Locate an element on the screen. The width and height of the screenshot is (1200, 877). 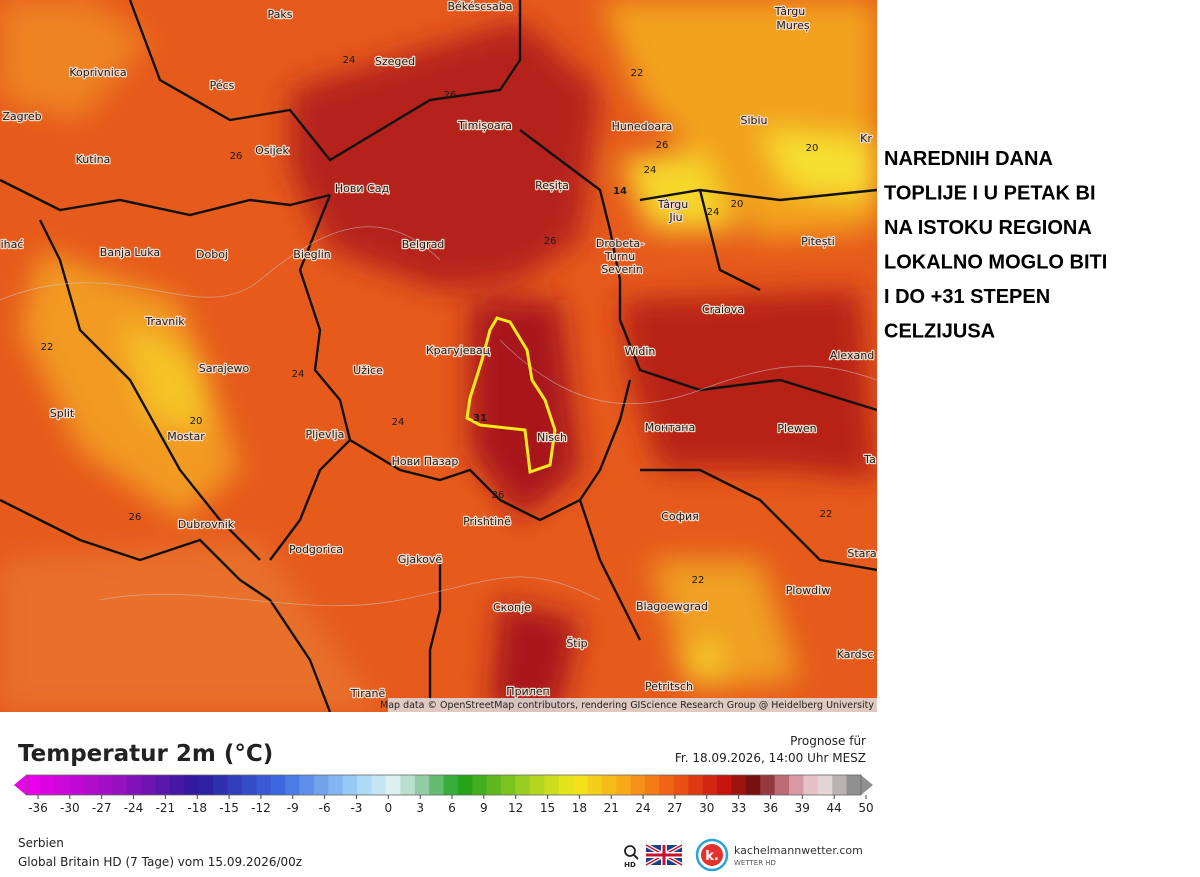
legend-title: Temperatur 2m (°C) is located at coordinates (145, 754).